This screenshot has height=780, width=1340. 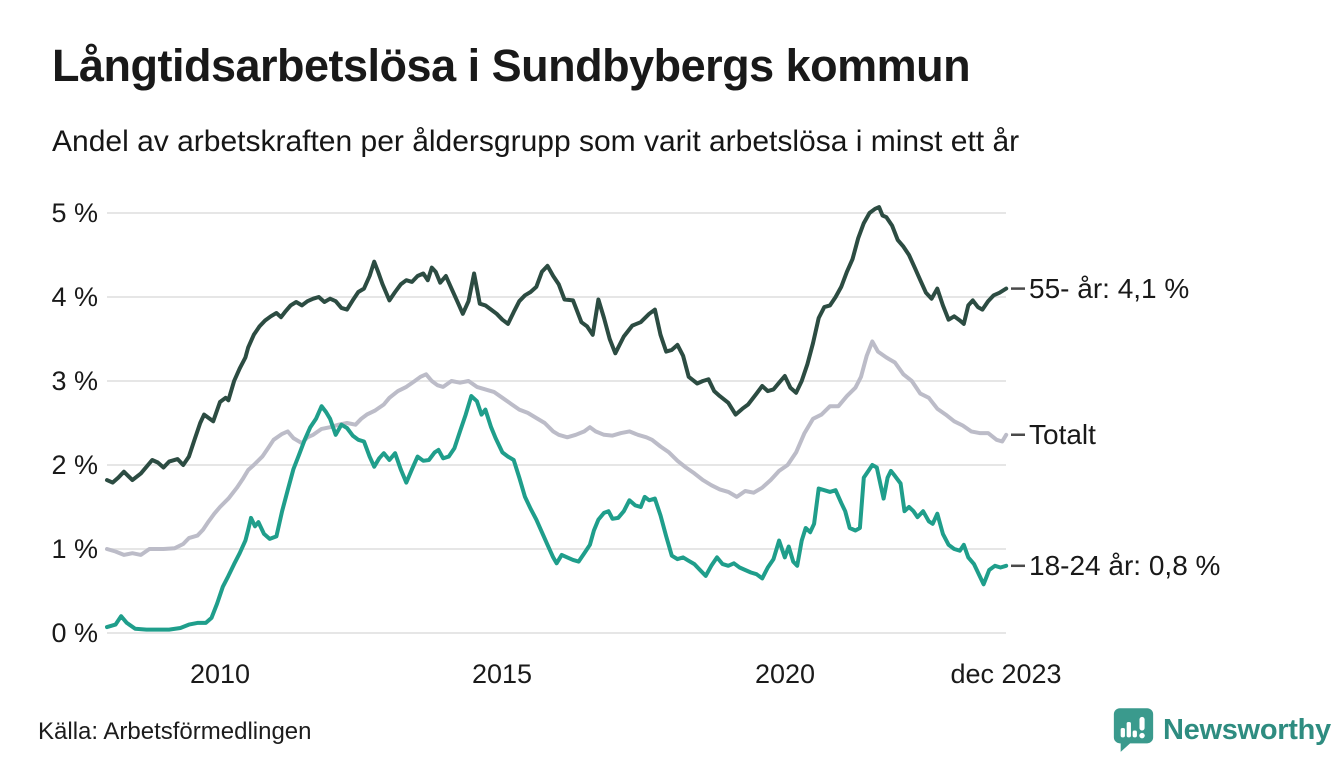 I want to click on x-axis-label: dec 2023, so click(x=1006, y=674).